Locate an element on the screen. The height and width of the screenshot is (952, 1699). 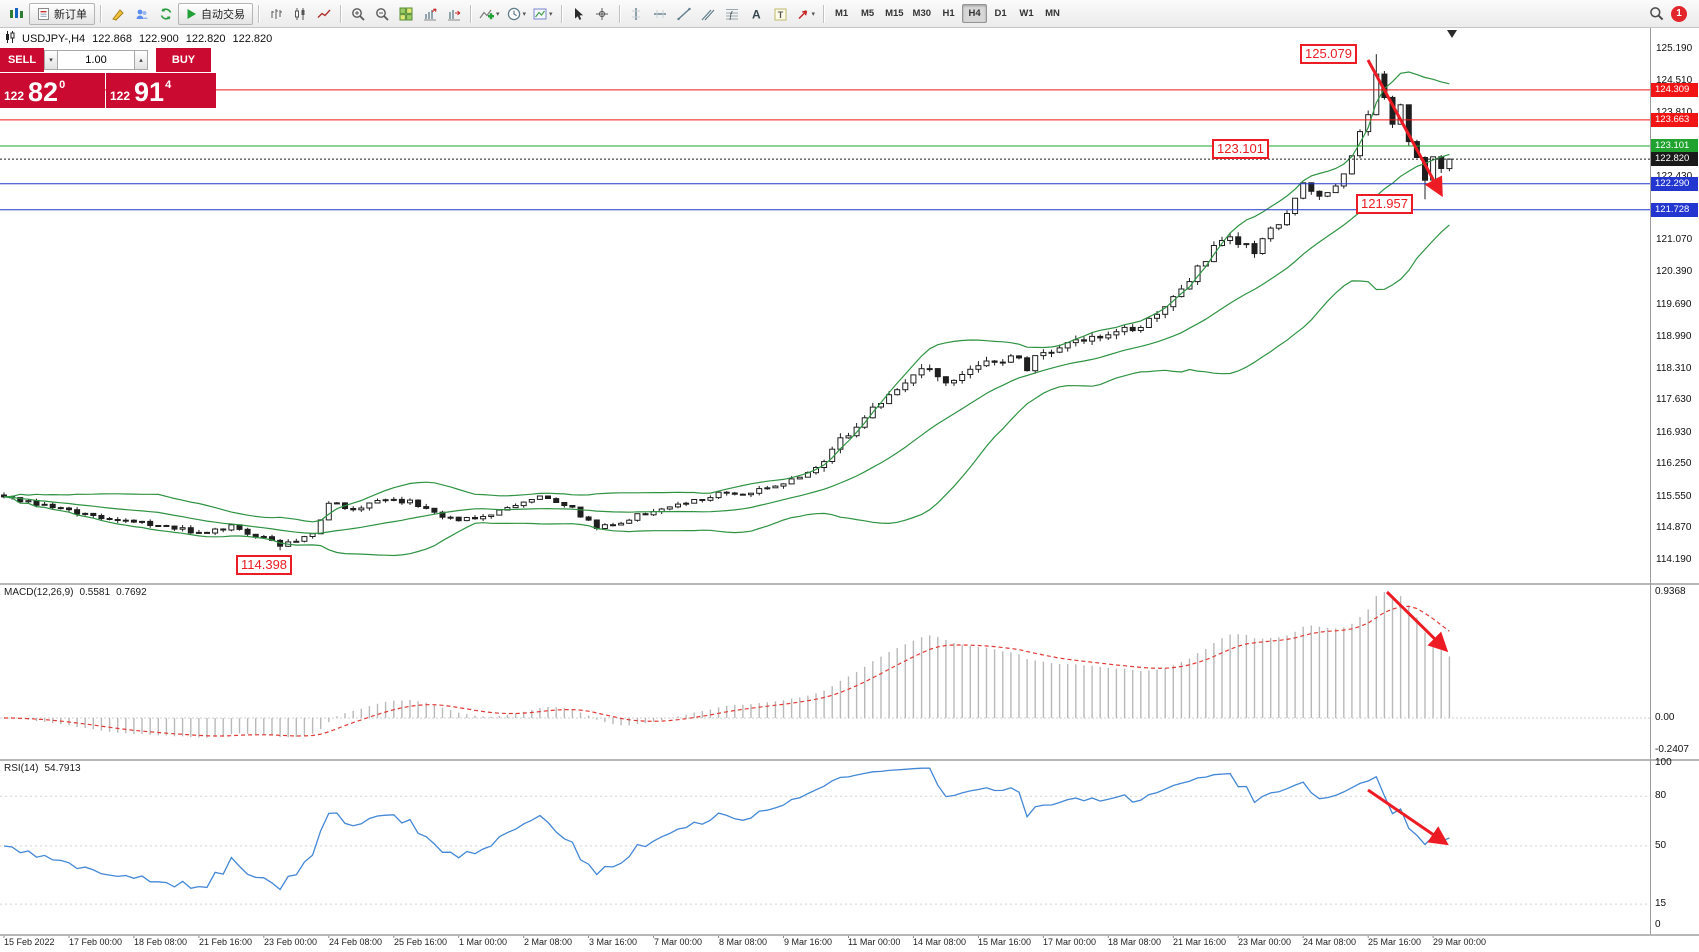
timeframe-M15: M15 is located at coordinates (894, 13).